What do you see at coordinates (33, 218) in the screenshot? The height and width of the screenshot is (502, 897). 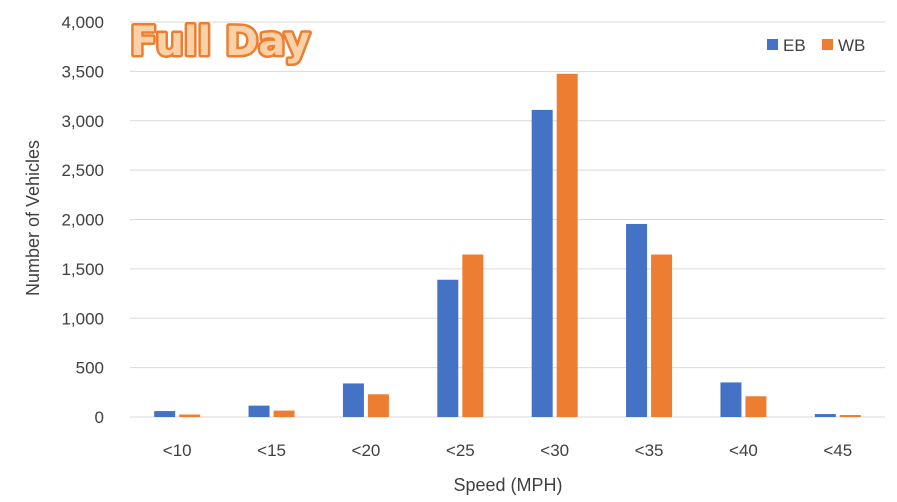 I see `y-axis-title: Number of Vehicles` at bounding box center [33, 218].